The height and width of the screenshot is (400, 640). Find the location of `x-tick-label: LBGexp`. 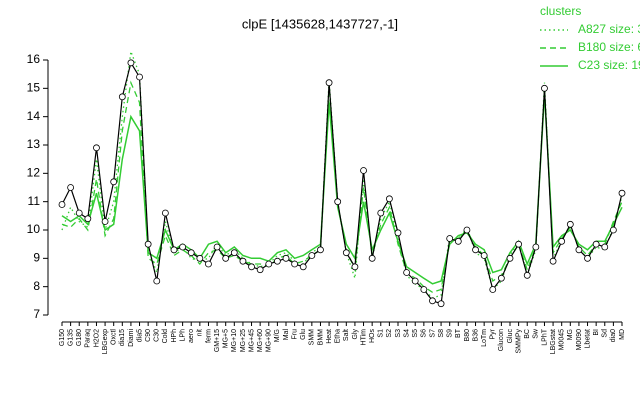

x-tick-label: LBGexp is located at coordinates (105, 341).